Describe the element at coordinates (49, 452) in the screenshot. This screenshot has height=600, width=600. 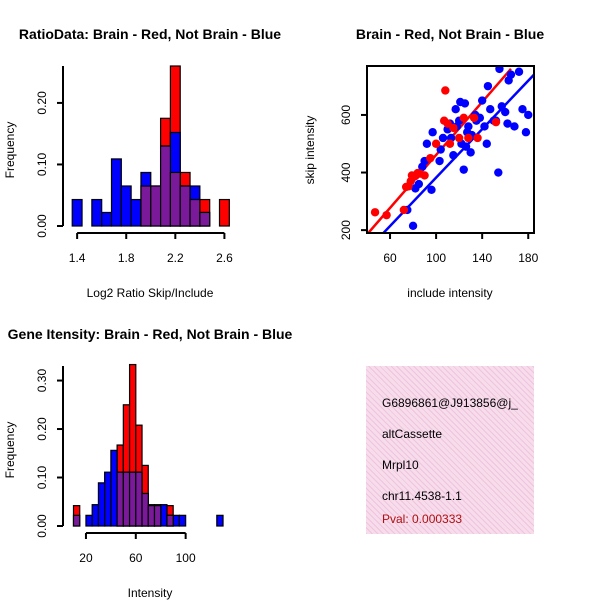
I see `intensity-histogram-y-axis: 0.00 0.10 0.20 0.30` at that location.